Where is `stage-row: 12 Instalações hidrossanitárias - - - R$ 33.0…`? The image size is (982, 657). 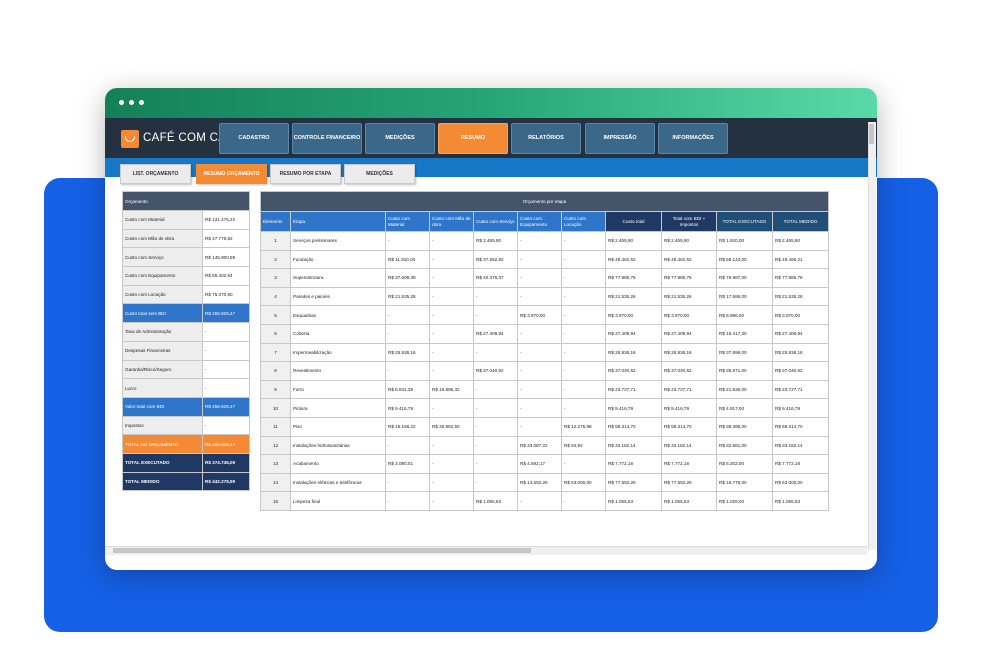
stage-row: 12 Instalações hidrossanitárias - - - R$ 33.0… is located at coordinates (545, 445).